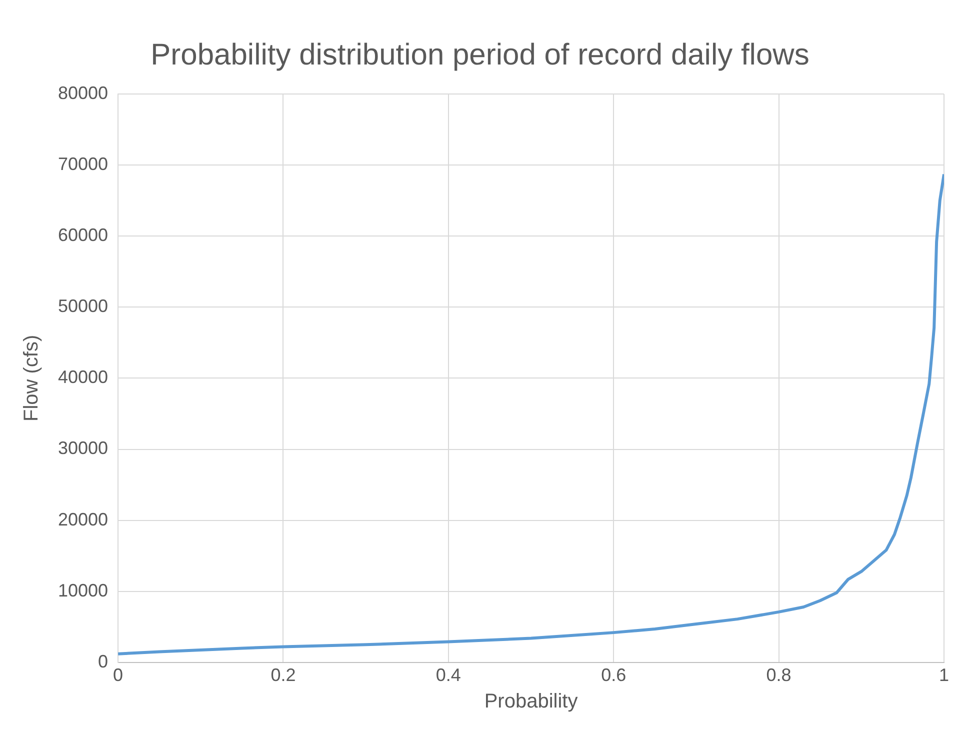 Image resolution: width=974 pixels, height=732 pixels. What do you see at coordinates (83, 306) in the screenshot?
I see `y-tick-label: 50000` at bounding box center [83, 306].